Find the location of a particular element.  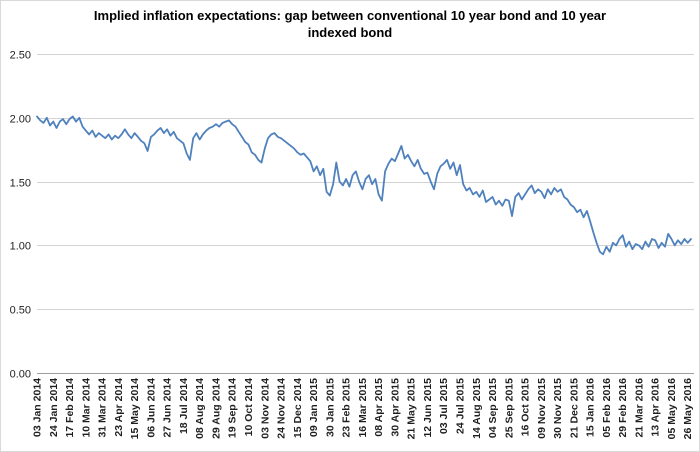

x-tick-label: 23 Apr 2014 is located at coordinates (119, 407).